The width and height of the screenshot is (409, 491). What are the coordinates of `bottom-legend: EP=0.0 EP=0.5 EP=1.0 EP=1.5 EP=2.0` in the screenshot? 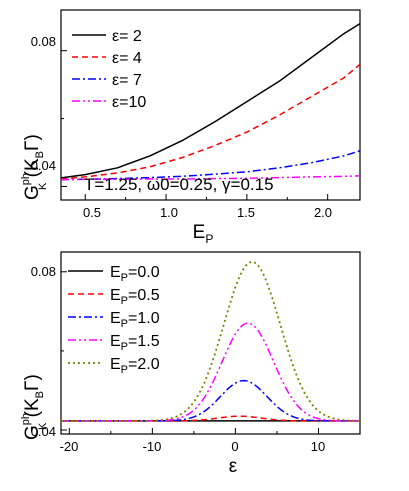 It's located at (114, 320).